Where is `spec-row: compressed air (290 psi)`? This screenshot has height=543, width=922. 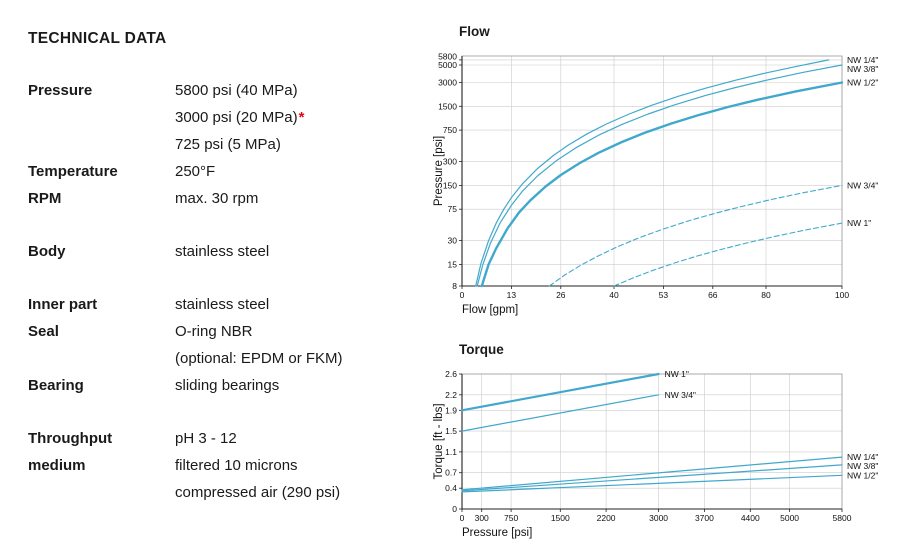 spec-row: compressed air (290 psi) is located at coordinates (220, 492).